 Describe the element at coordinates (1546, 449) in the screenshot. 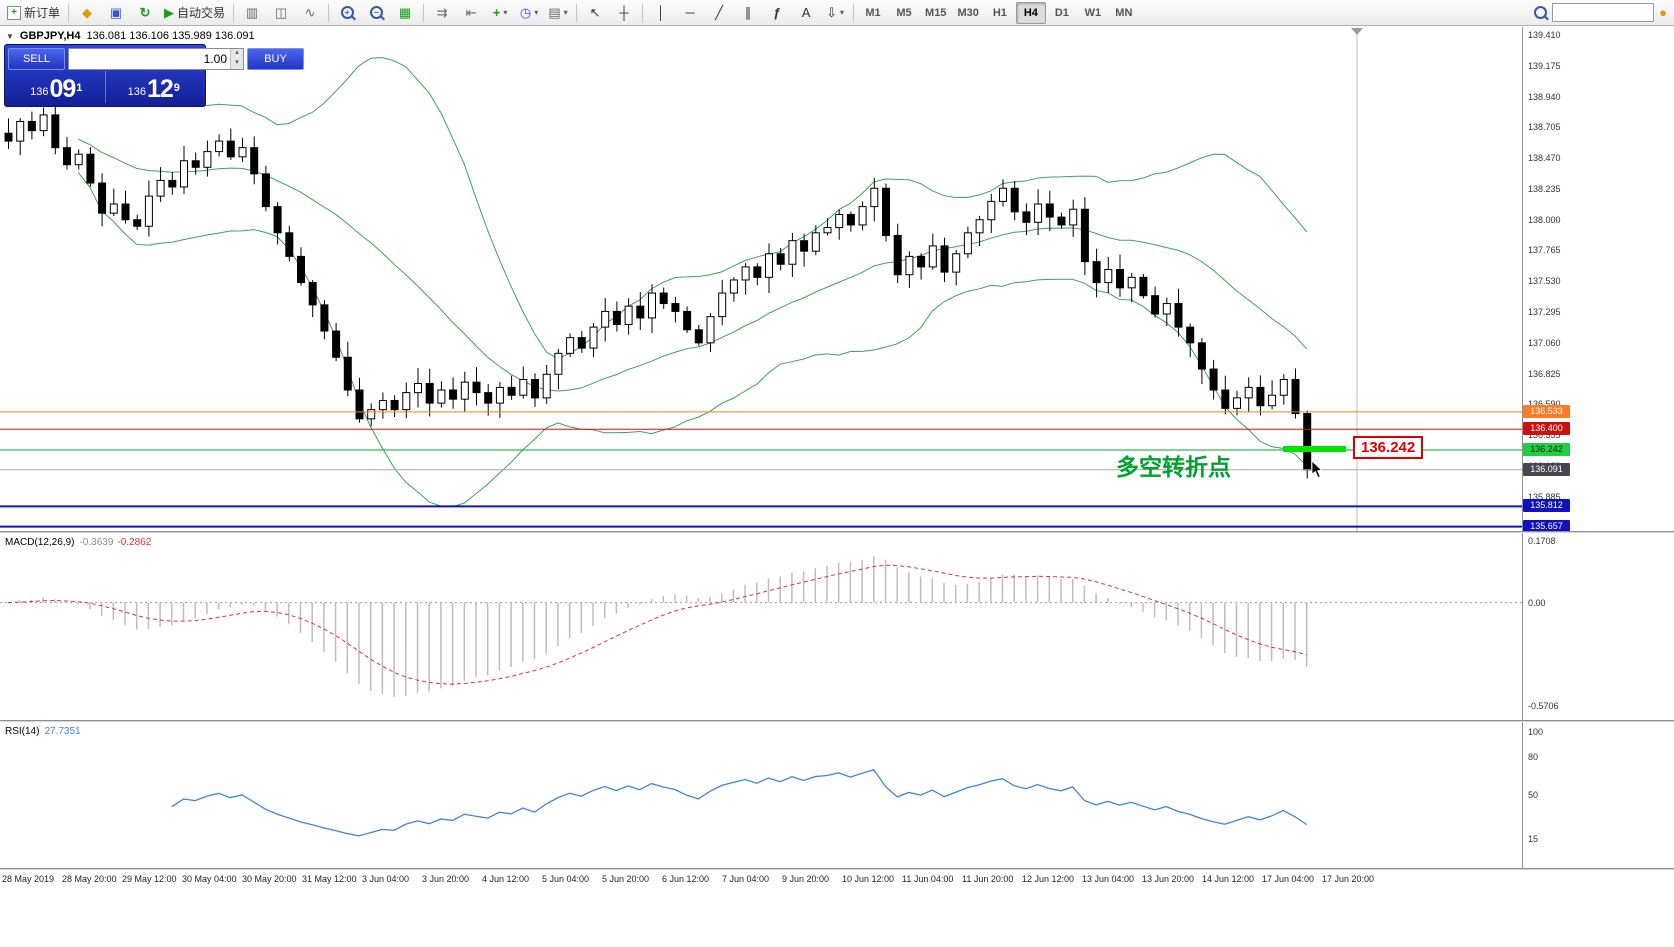

I see `price-level-label: 136.242` at that location.